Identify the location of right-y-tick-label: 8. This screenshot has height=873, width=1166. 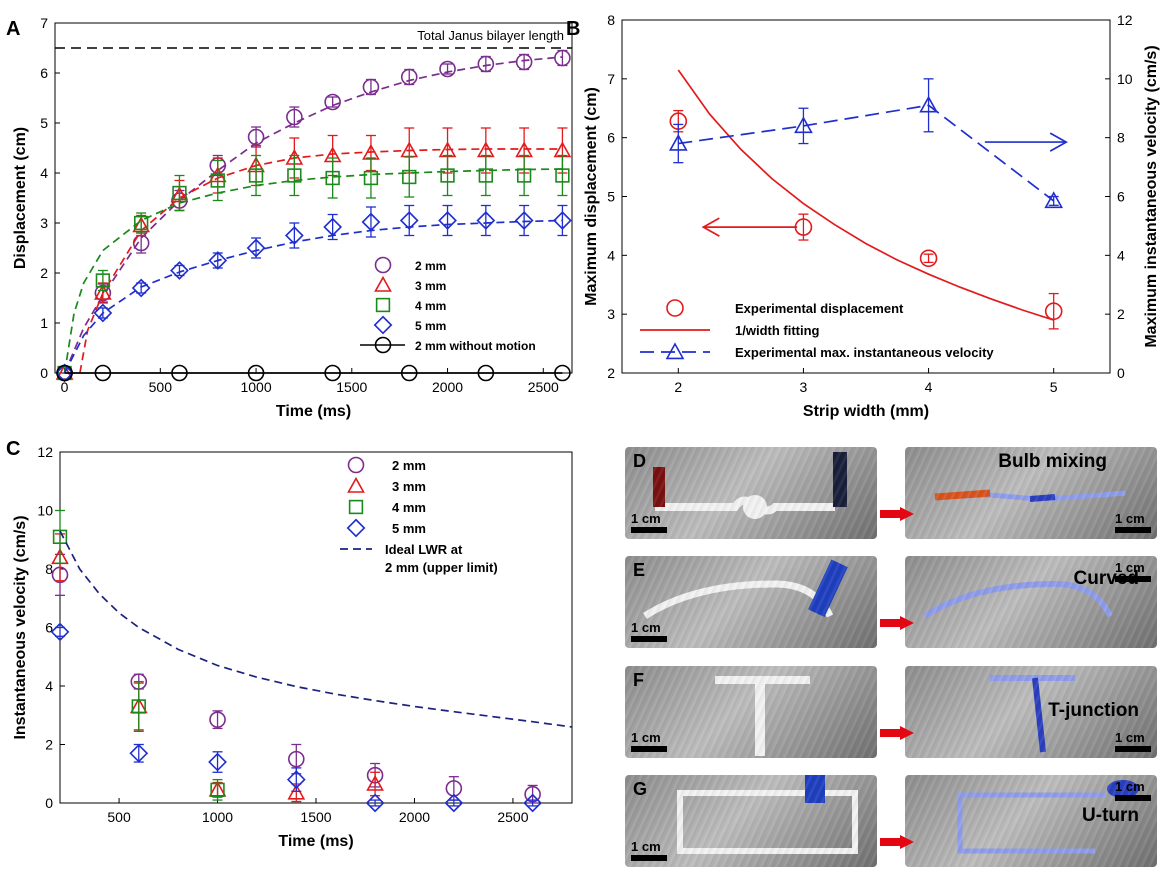
(1121, 138).